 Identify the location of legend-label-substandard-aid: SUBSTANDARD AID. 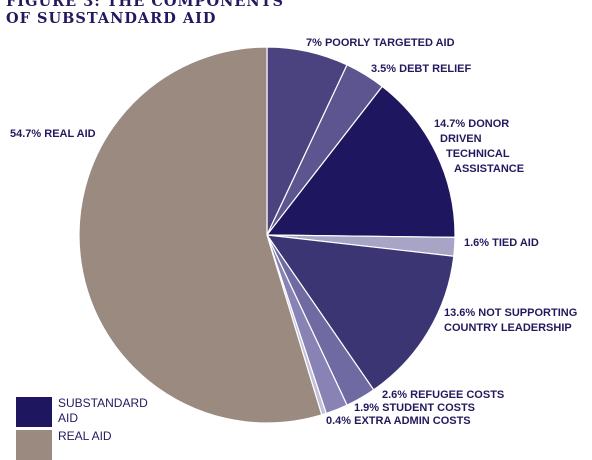
(103, 410).